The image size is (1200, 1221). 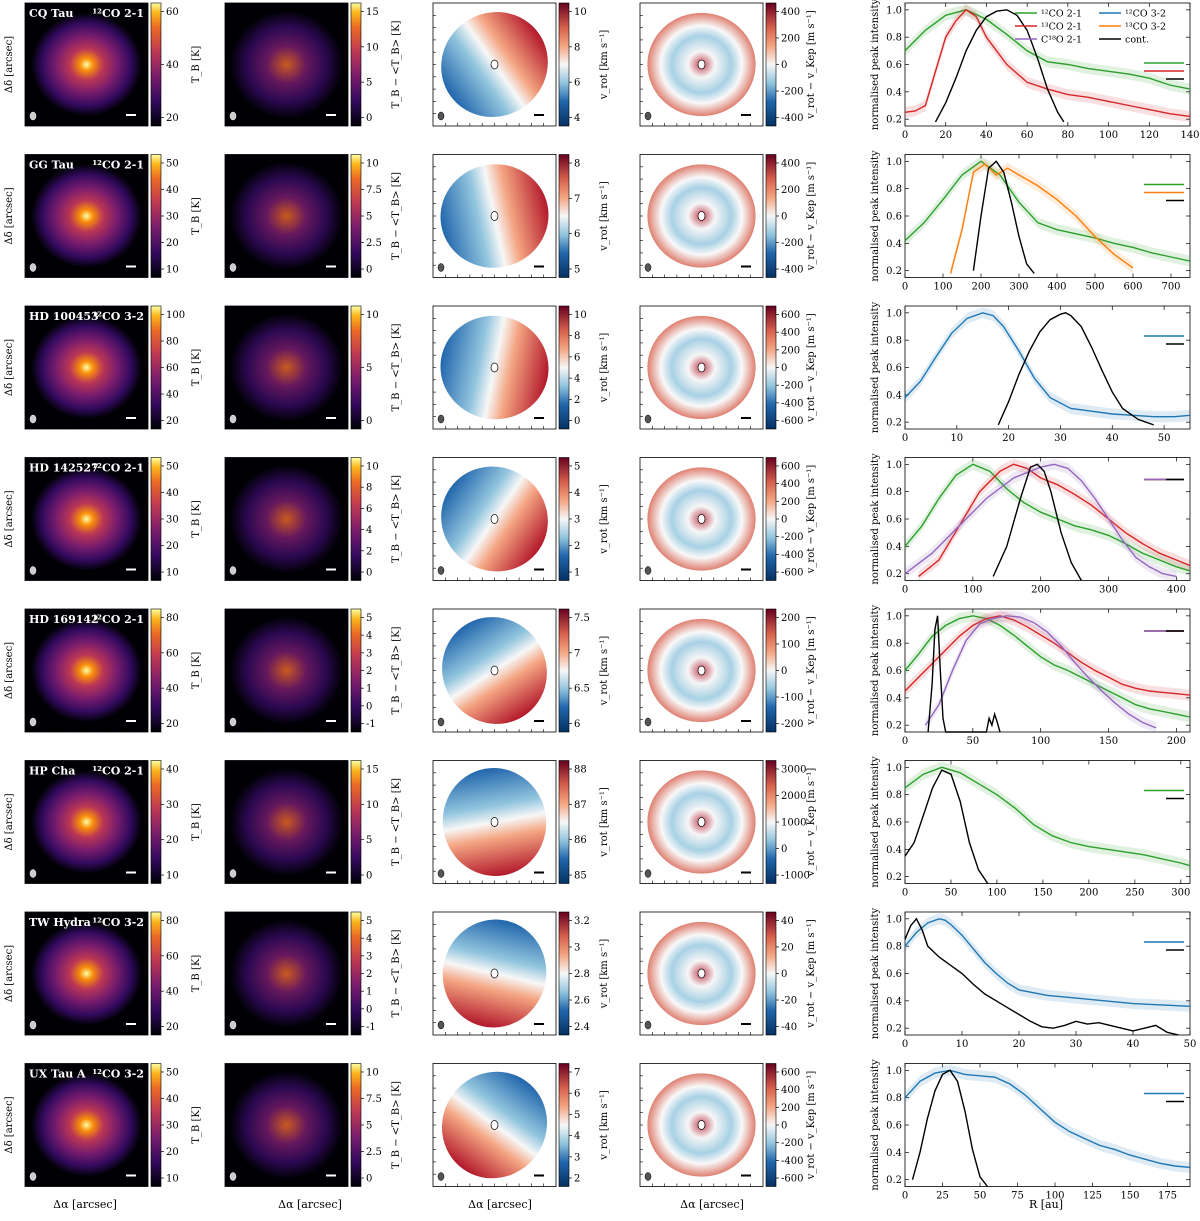 What do you see at coordinates (793, 796) in the screenshot?
I see `colorbar-vres-tick-label: 2000` at bounding box center [793, 796].